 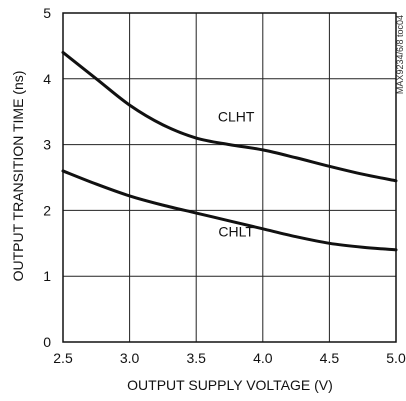 What do you see at coordinates (236, 232) in the screenshot?
I see `series-label-chlt: CHLT` at bounding box center [236, 232].